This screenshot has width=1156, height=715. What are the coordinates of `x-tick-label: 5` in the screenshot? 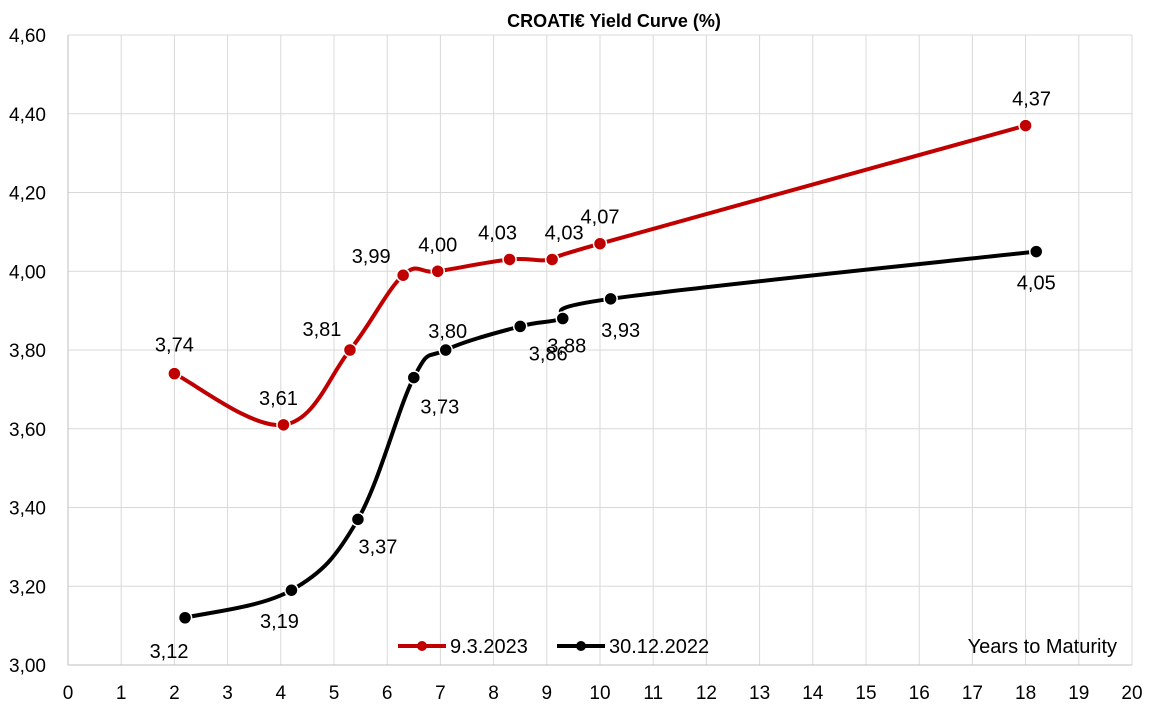 It's located at (334, 693).